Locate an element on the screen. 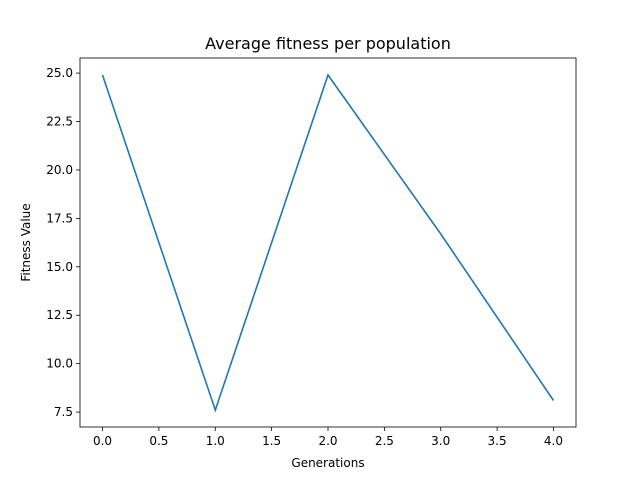 This screenshot has width=640, height=480. x-tick-label: 0.0 is located at coordinates (102, 441).